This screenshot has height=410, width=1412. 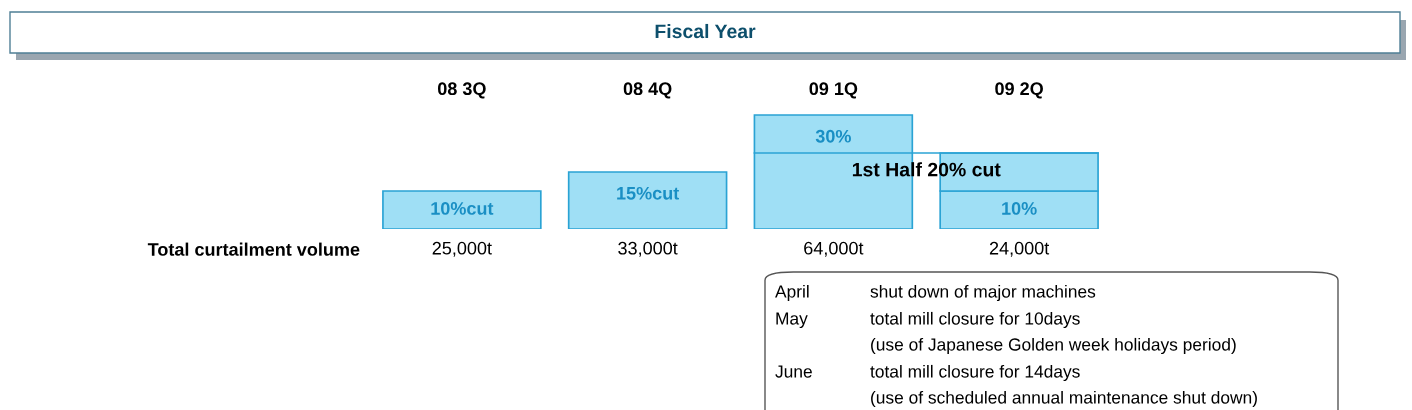 What do you see at coordinates (1053, 346) in the screenshot?
I see `text: (use of Japanese Golden week holidays period)` at bounding box center [1053, 346].